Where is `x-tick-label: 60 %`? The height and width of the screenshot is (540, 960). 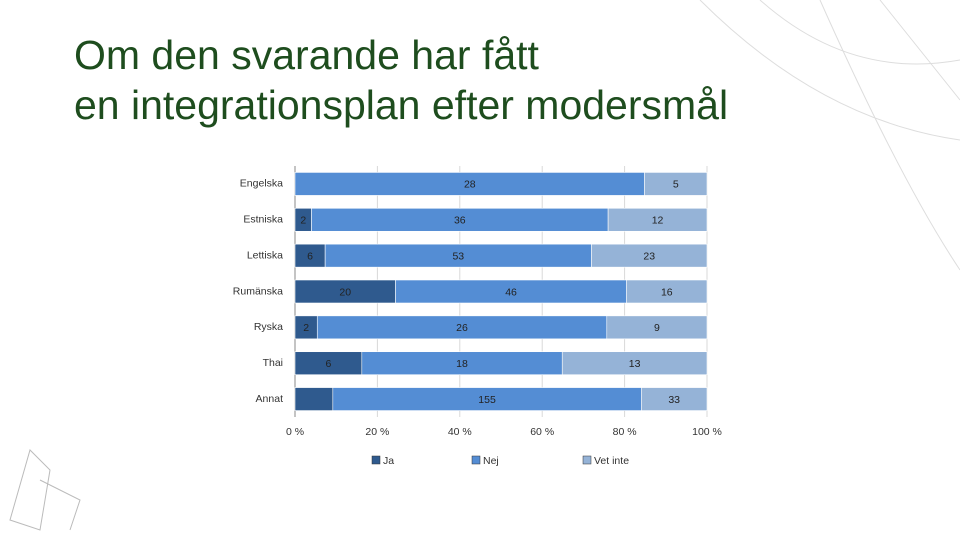
x-tick-label: 60 % is located at coordinates (542, 432).